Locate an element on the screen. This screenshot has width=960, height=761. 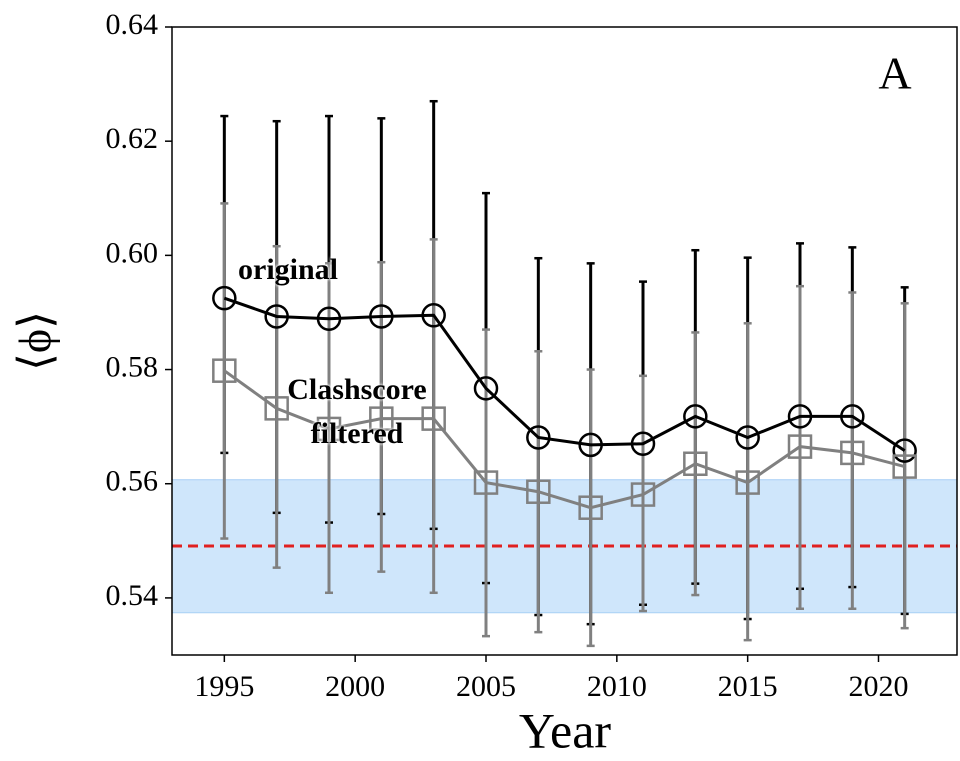
panel-label: A is located at coordinates (894, 73).